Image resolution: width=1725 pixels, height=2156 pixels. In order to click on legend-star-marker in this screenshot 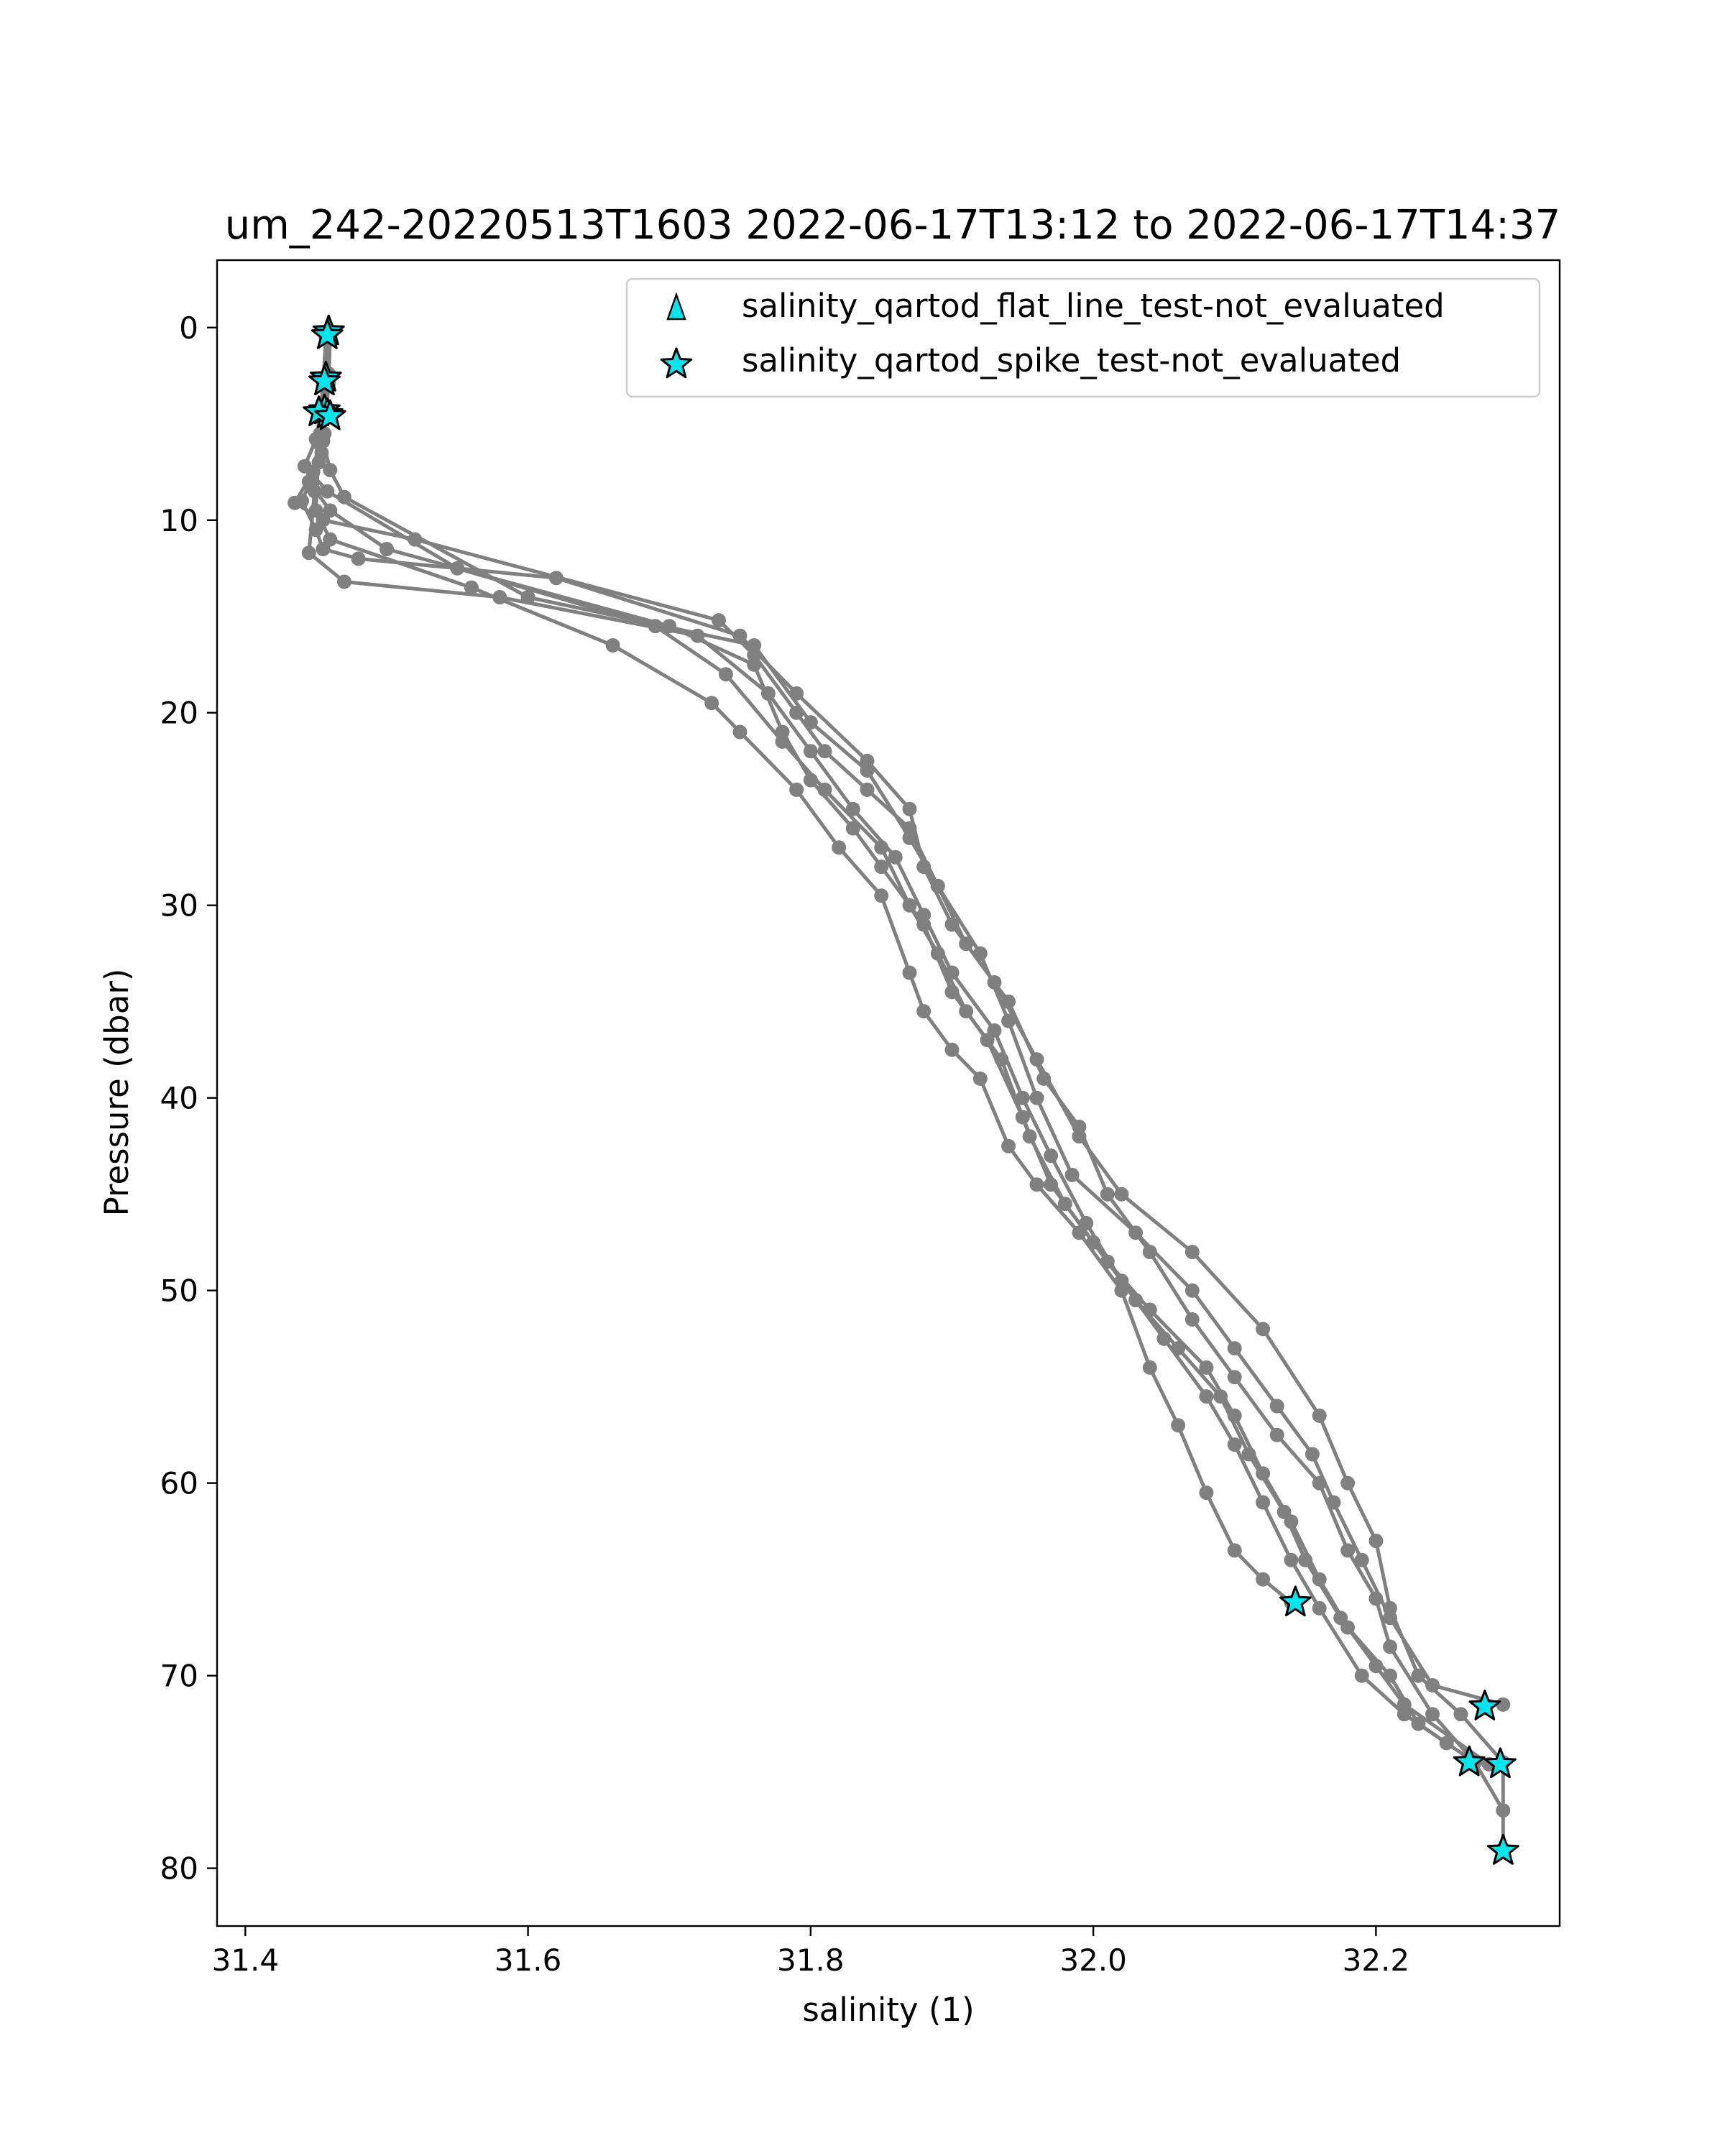, I will do `click(676, 363)`.